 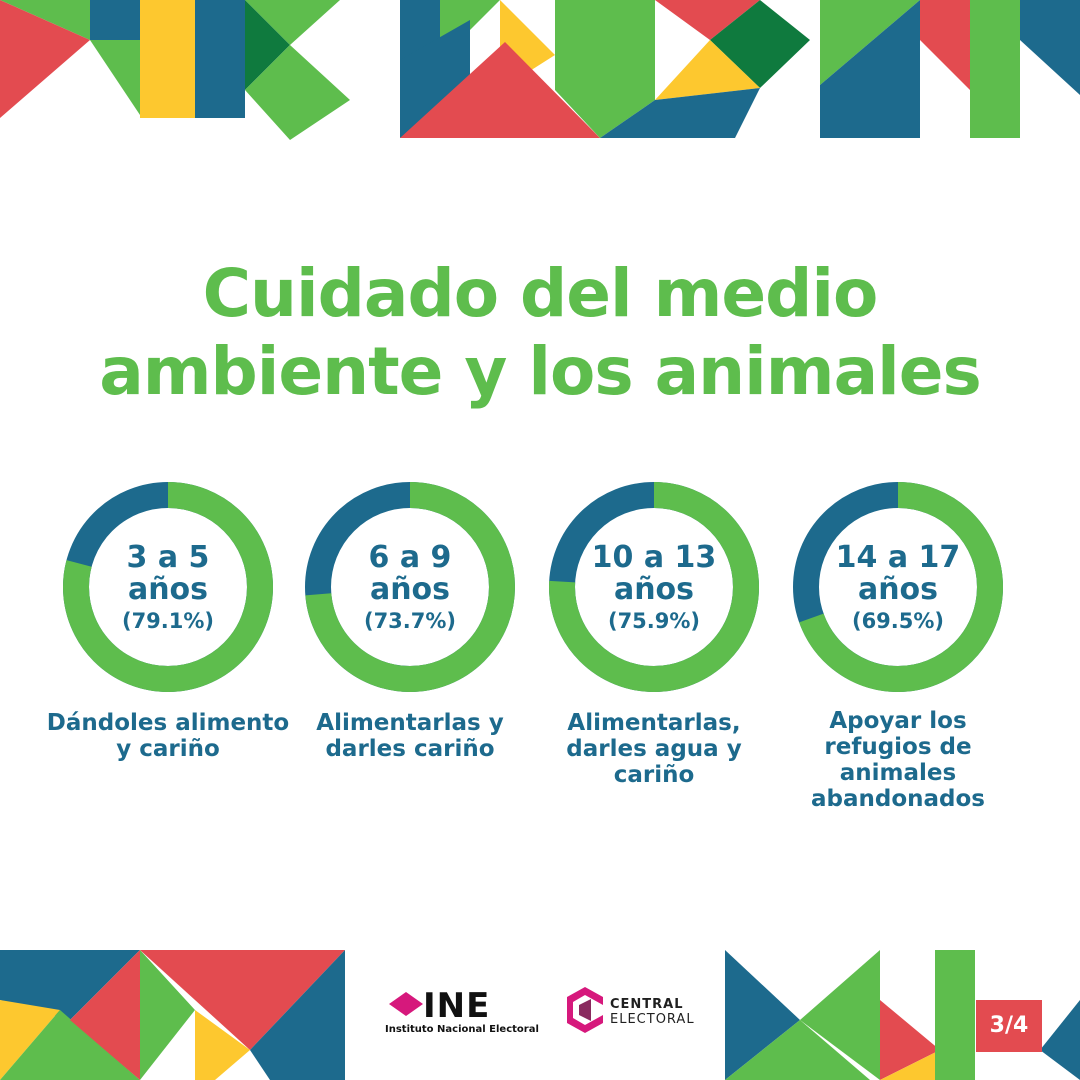 What do you see at coordinates (406, 1004) in the screenshot?
I see `ine-diamond-icon` at bounding box center [406, 1004].